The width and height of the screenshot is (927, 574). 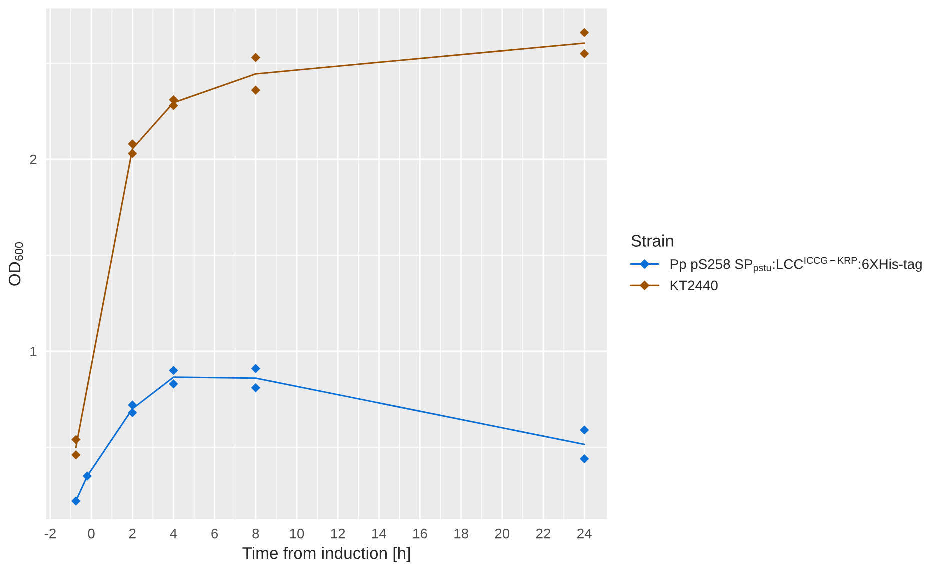 What do you see at coordinates (91, 533) in the screenshot?
I see `x-tick-label: 0` at bounding box center [91, 533].